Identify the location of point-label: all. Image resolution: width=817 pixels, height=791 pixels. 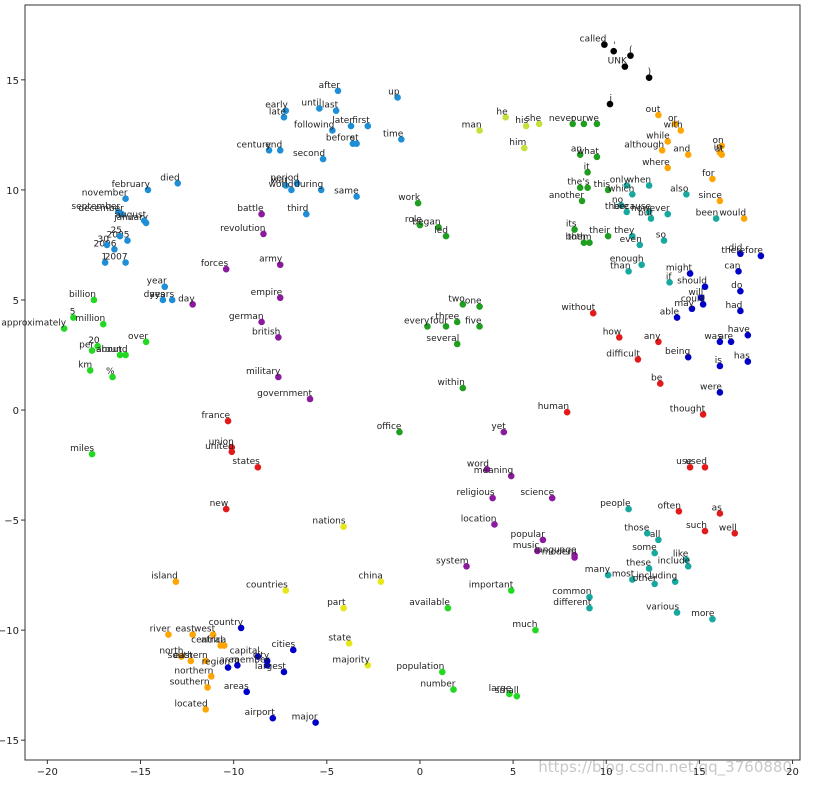
(655, 535).